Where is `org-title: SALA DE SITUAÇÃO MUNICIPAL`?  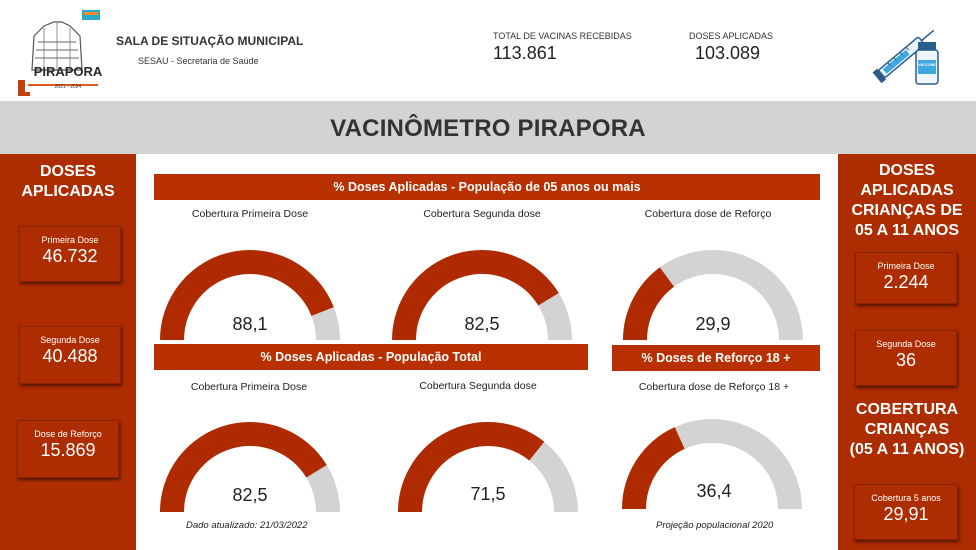 org-title: SALA DE SITUAÇÃO MUNICIPAL is located at coordinates (210, 41).